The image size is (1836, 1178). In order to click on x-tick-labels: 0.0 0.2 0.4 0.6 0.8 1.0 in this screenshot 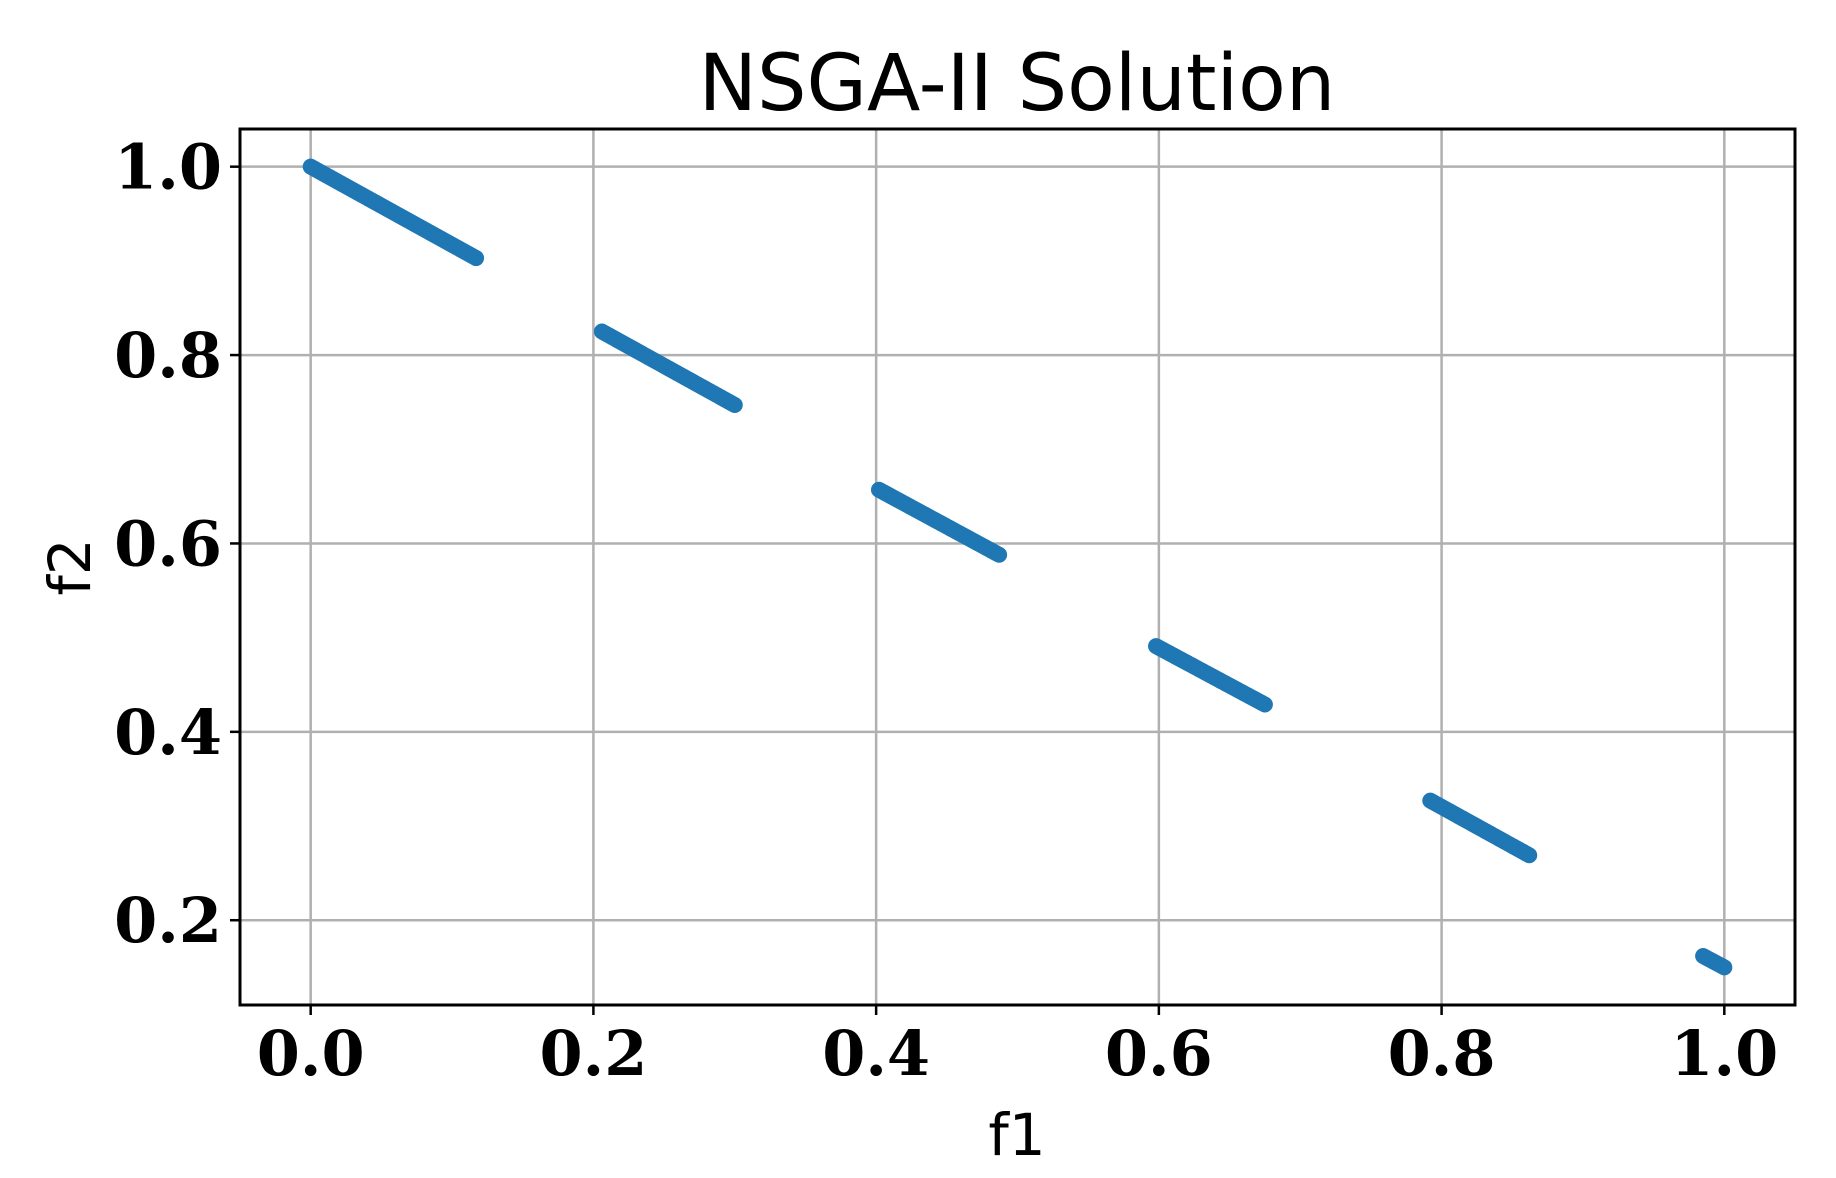, I will do `click(1017, 1047)`.